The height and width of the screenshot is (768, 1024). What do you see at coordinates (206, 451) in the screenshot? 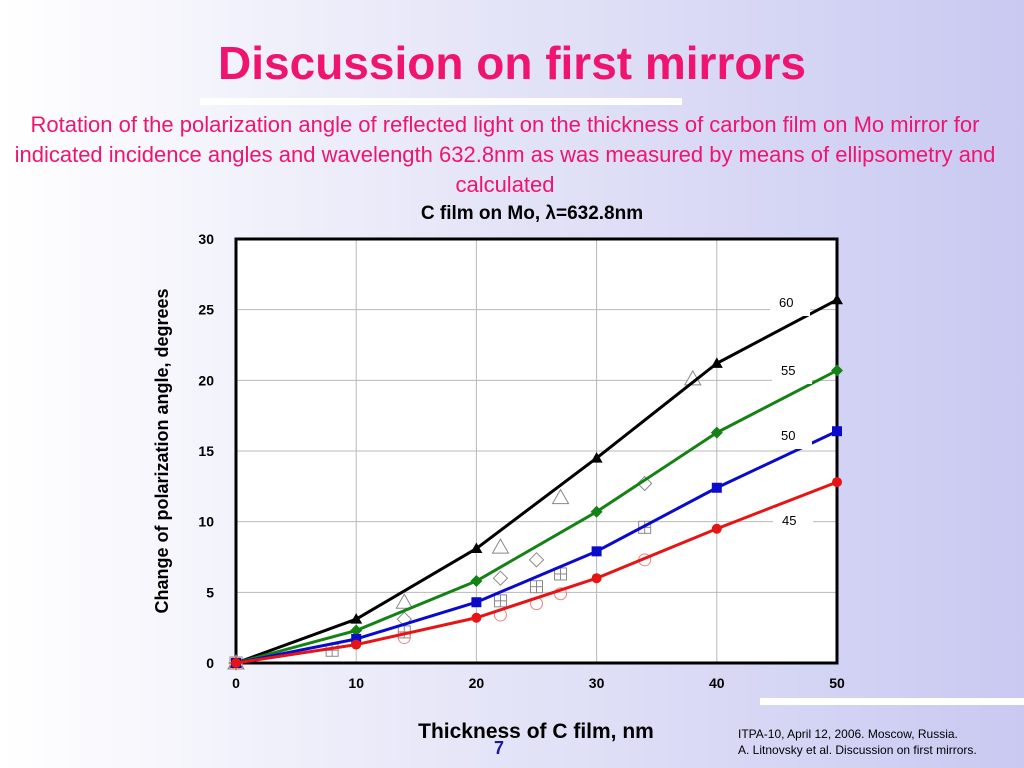
I see `y-tick-label: 15` at bounding box center [206, 451].